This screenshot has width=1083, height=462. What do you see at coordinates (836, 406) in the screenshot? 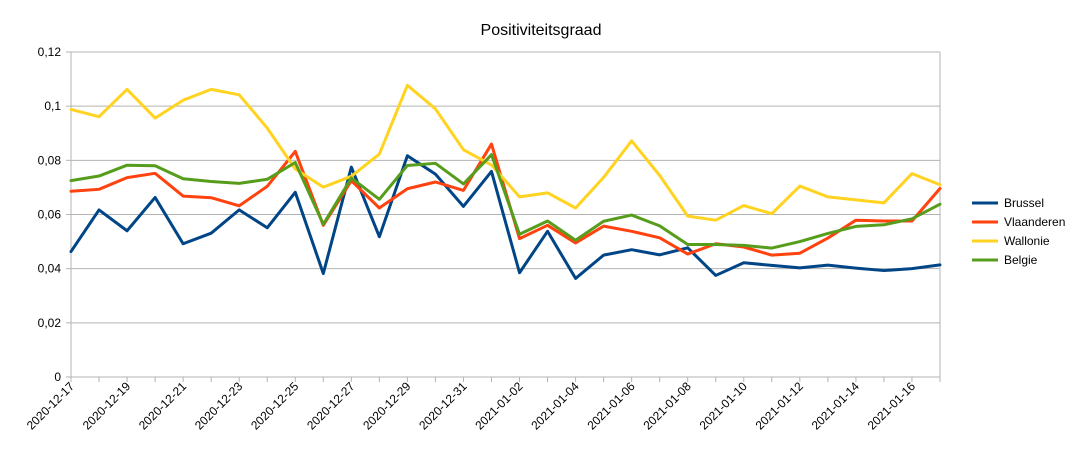
I see `x-tick-label: 2021-01-14` at bounding box center [836, 406].